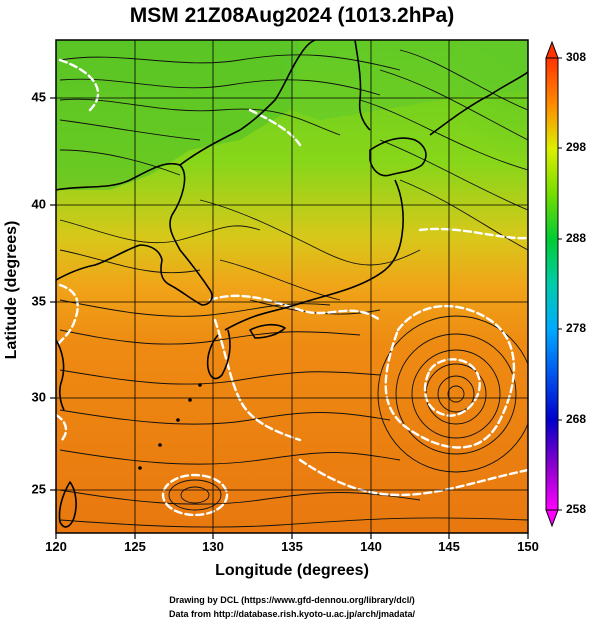 The image size is (599, 625). Describe the element at coordinates (56, 546) in the screenshot. I see `x-tick-label: 120` at that location.